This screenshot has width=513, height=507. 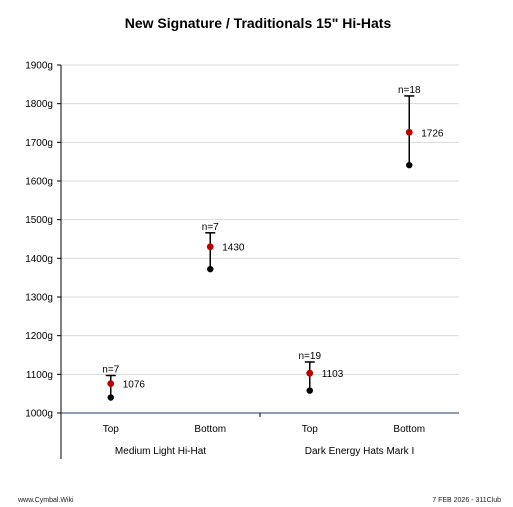 I want to click on y-tick-label: 1700g, so click(x=39, y=143).